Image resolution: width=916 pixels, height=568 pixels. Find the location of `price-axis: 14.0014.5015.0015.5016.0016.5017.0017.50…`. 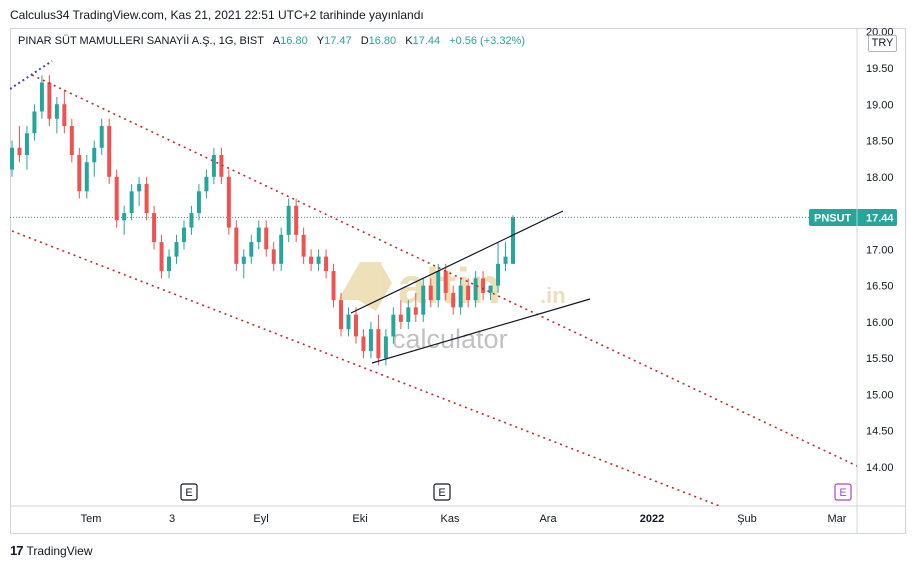

price-axis: 14.0014.5015.0015.5016.0016.5017.0017.50… is located at coordinates (880, 250).